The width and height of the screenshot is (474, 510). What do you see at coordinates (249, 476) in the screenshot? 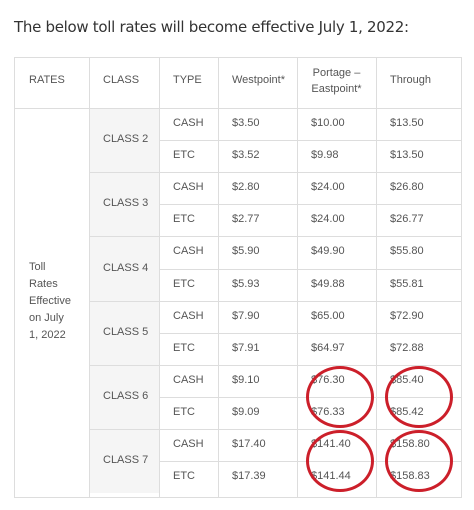
I see `westpoint-value: $17.39` at bounding box center [249, 476].